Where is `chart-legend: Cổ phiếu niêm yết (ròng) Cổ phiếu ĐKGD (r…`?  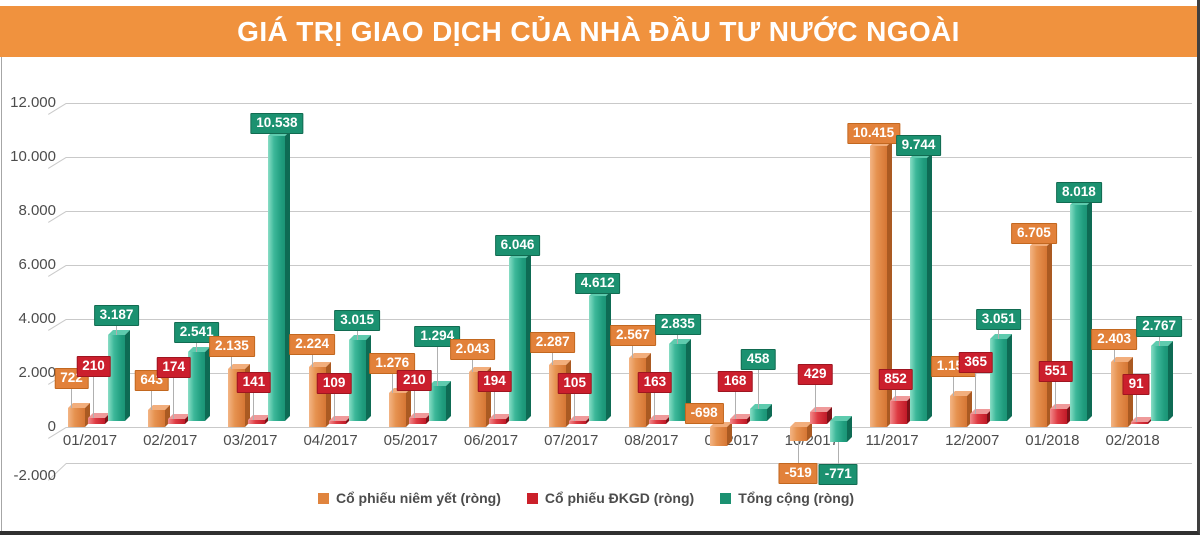 chart-legend: Cổ phiếu niêm yết (ròng) Cổ phiếu ĐKGD (r… is located at coordinates (586, 498).